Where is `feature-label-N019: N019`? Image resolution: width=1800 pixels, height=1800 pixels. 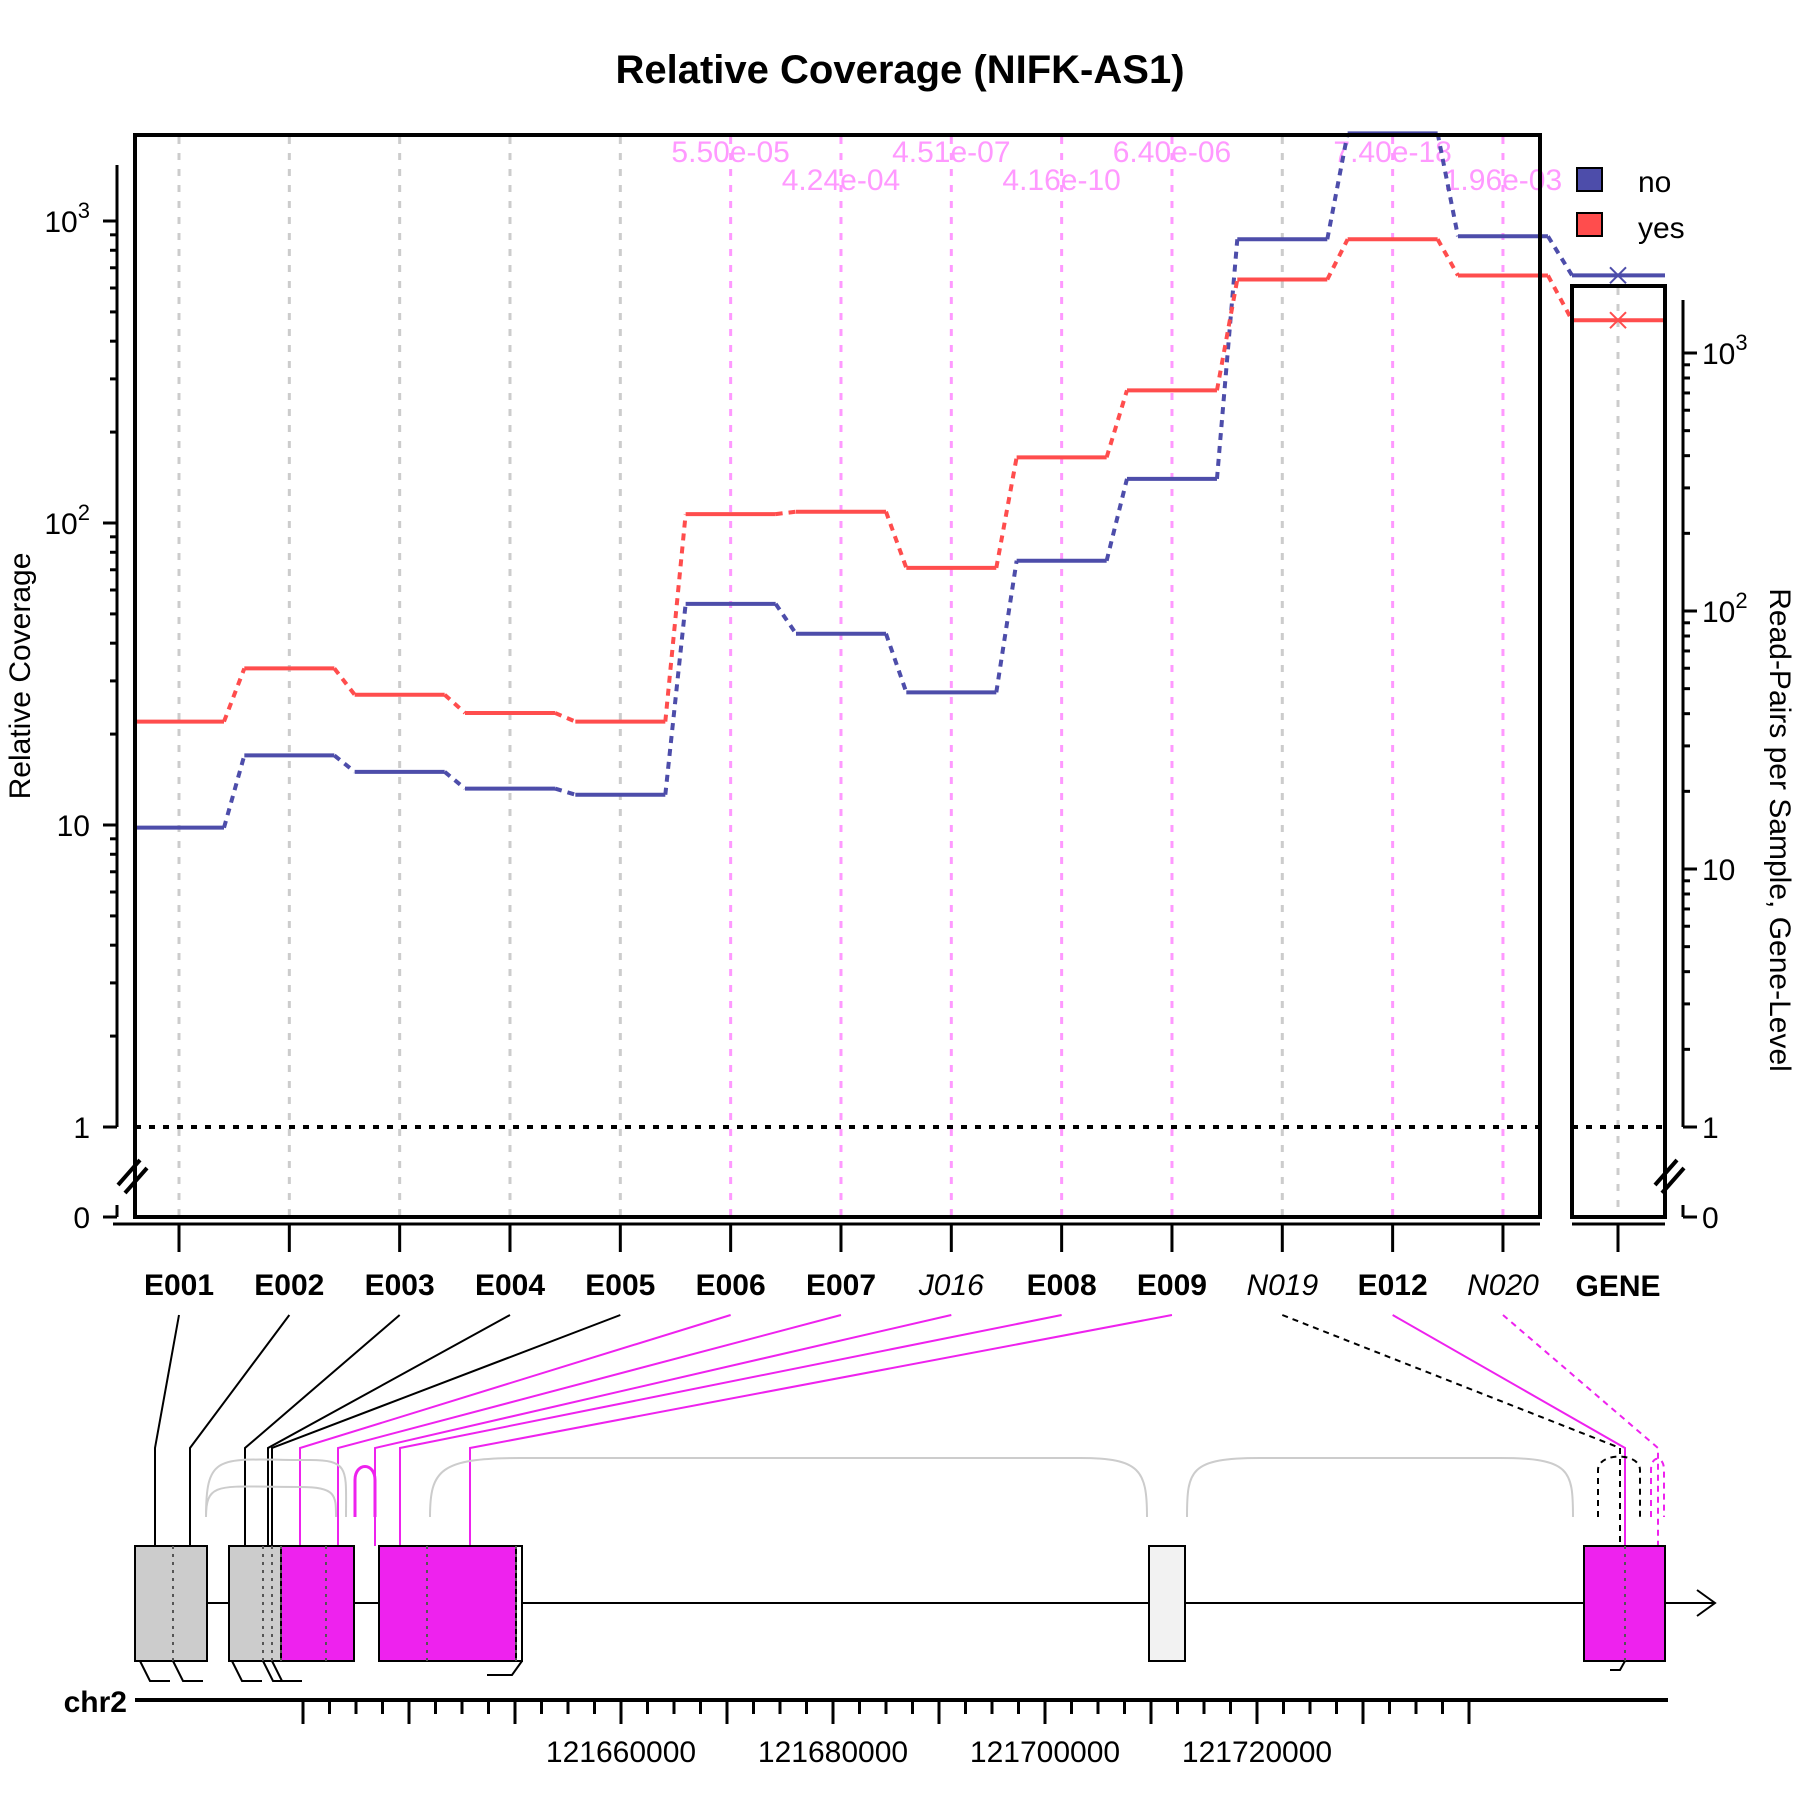 feature-label-N019: N019 is located at coordinates (1282, 1285).